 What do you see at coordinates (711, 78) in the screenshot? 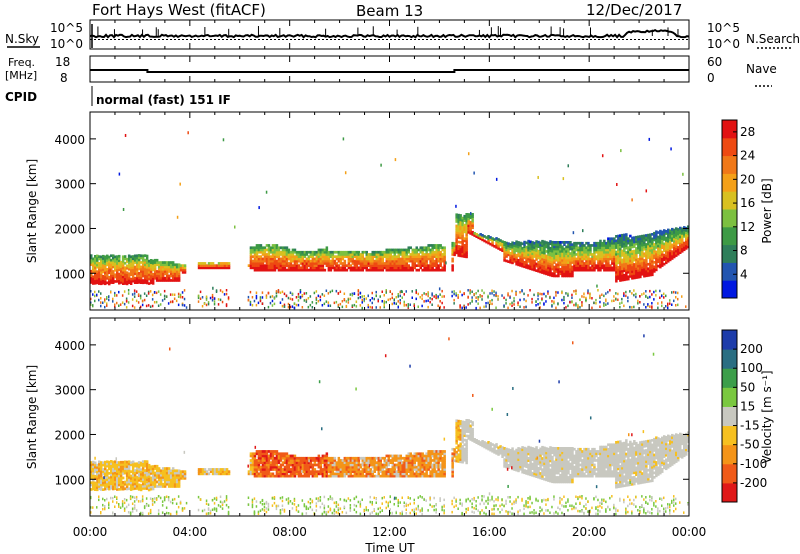
I see `freq-right-tick-bottom: 0` at bounding box center [711, 78].